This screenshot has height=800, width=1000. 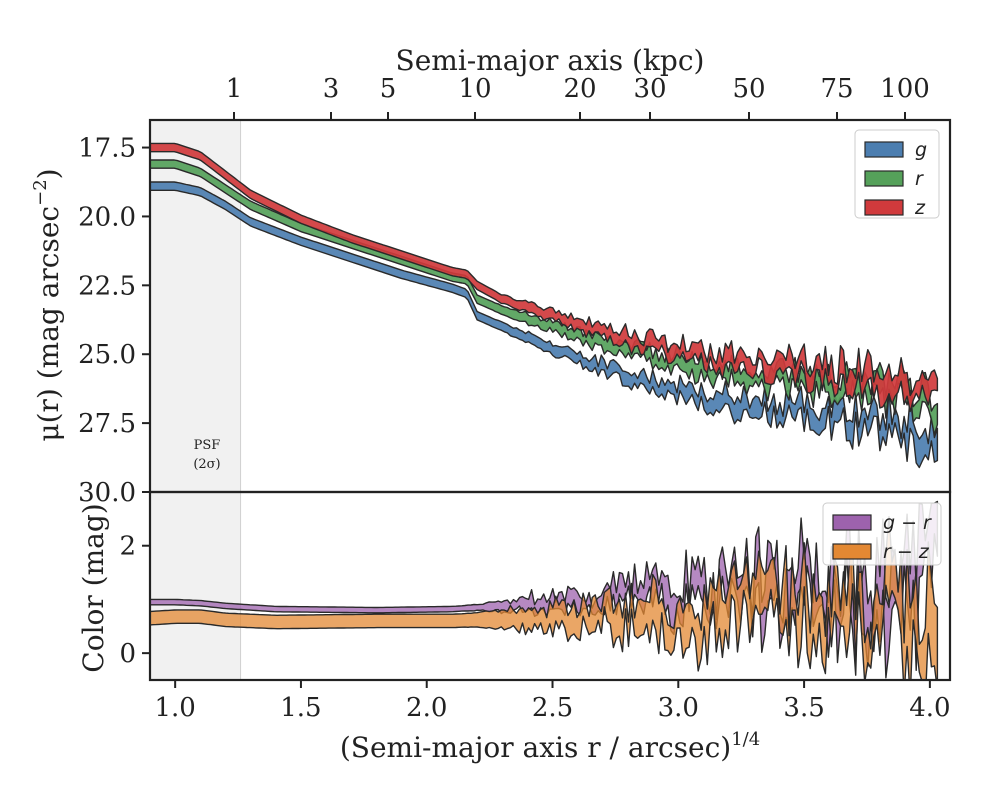 I want to click on top-y-tick-label: 17.5, so click(x=107, y=149).